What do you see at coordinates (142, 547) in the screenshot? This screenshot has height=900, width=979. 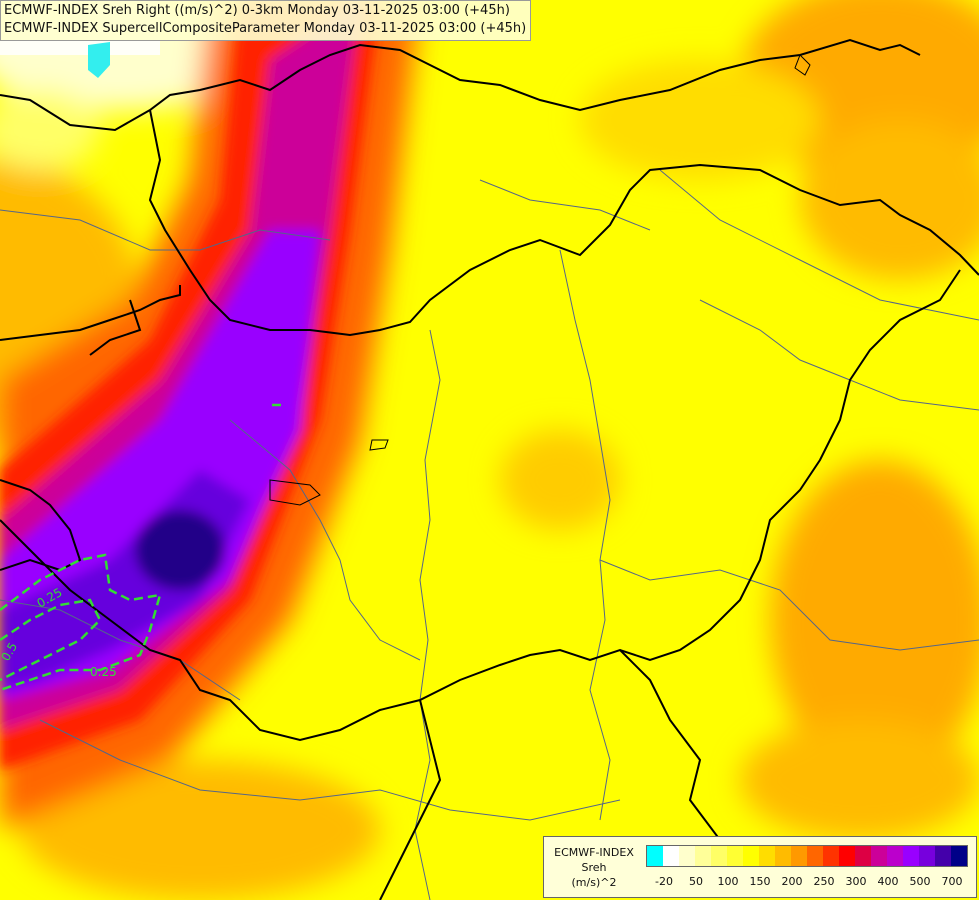 I see `scp-contours` at bounding box center [142, 547].